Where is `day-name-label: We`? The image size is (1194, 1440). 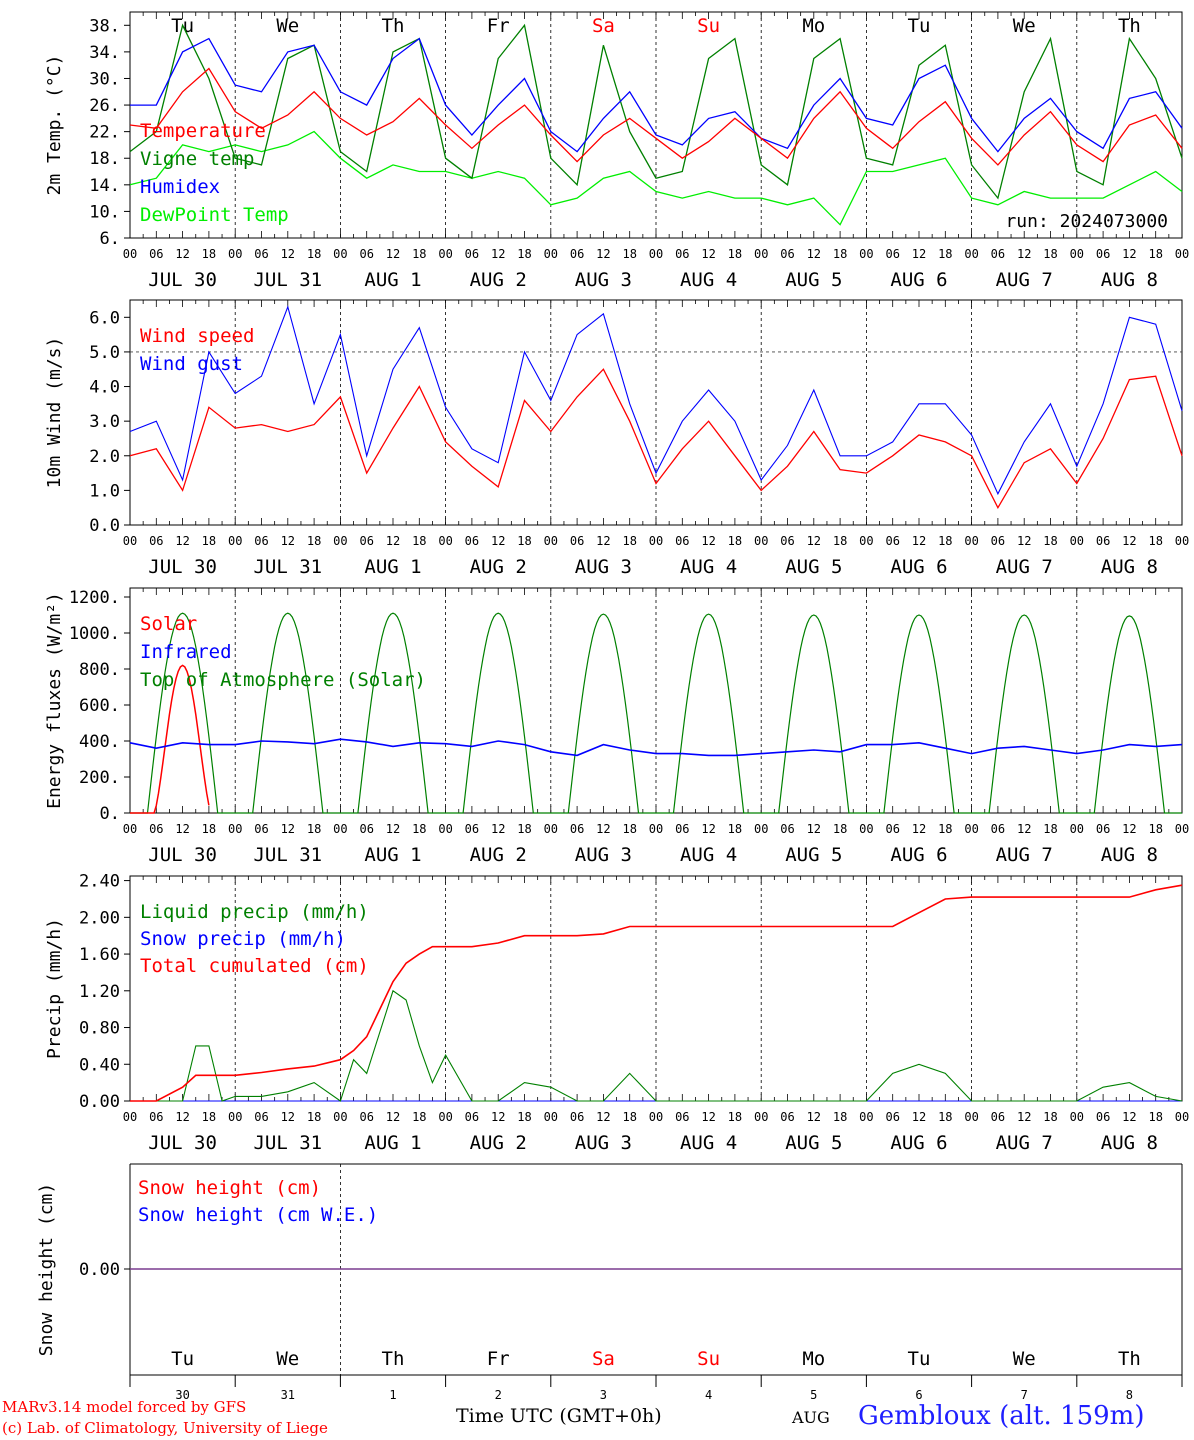
day-name-label: We is located at coordinates (287, 1359).